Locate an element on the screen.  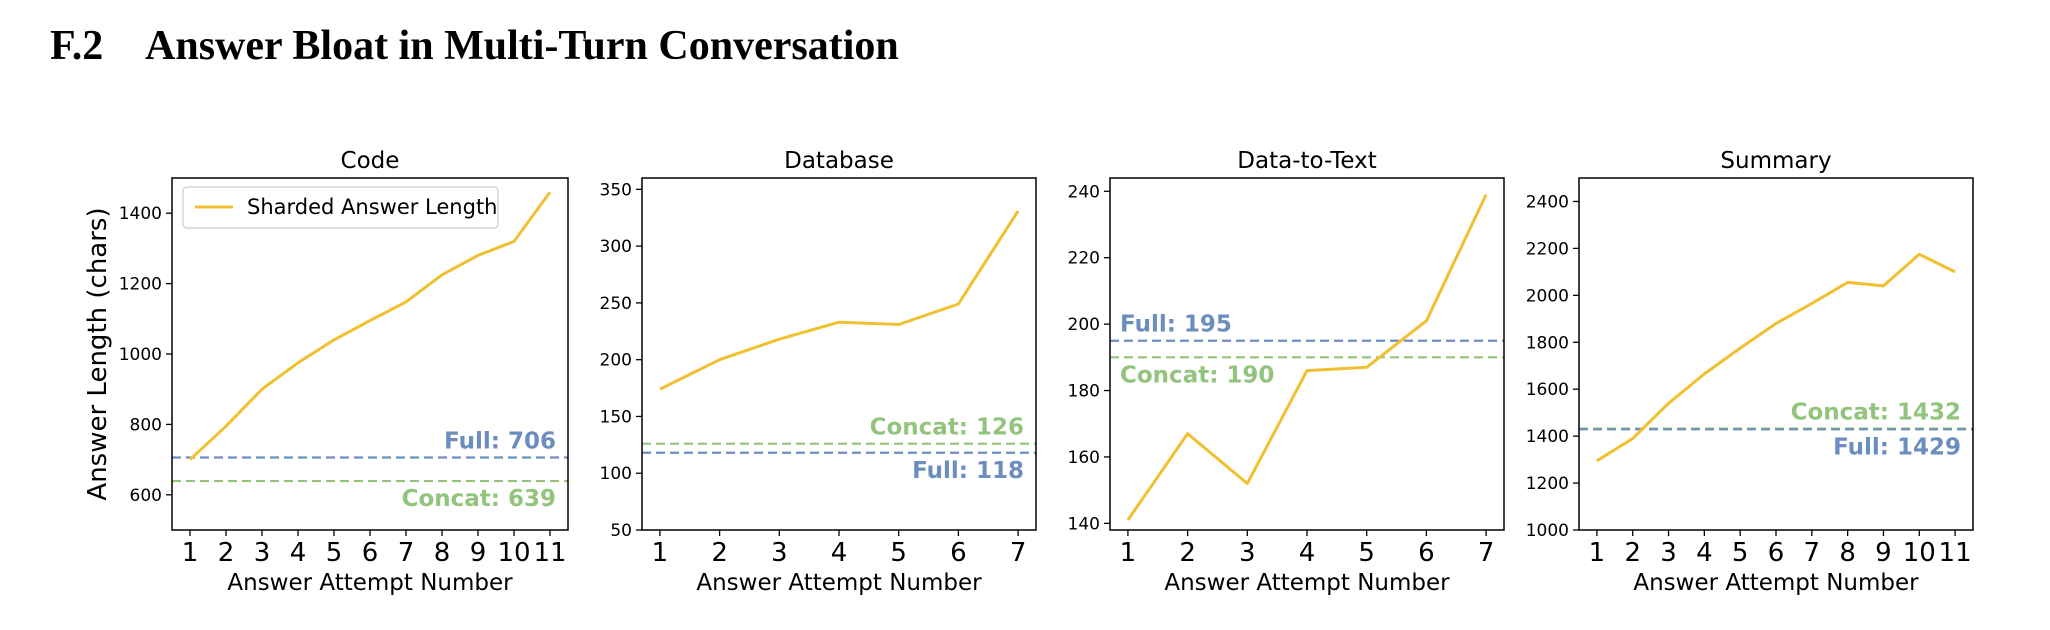
y-tick-label: 100 is located at coordinates (616, 474).